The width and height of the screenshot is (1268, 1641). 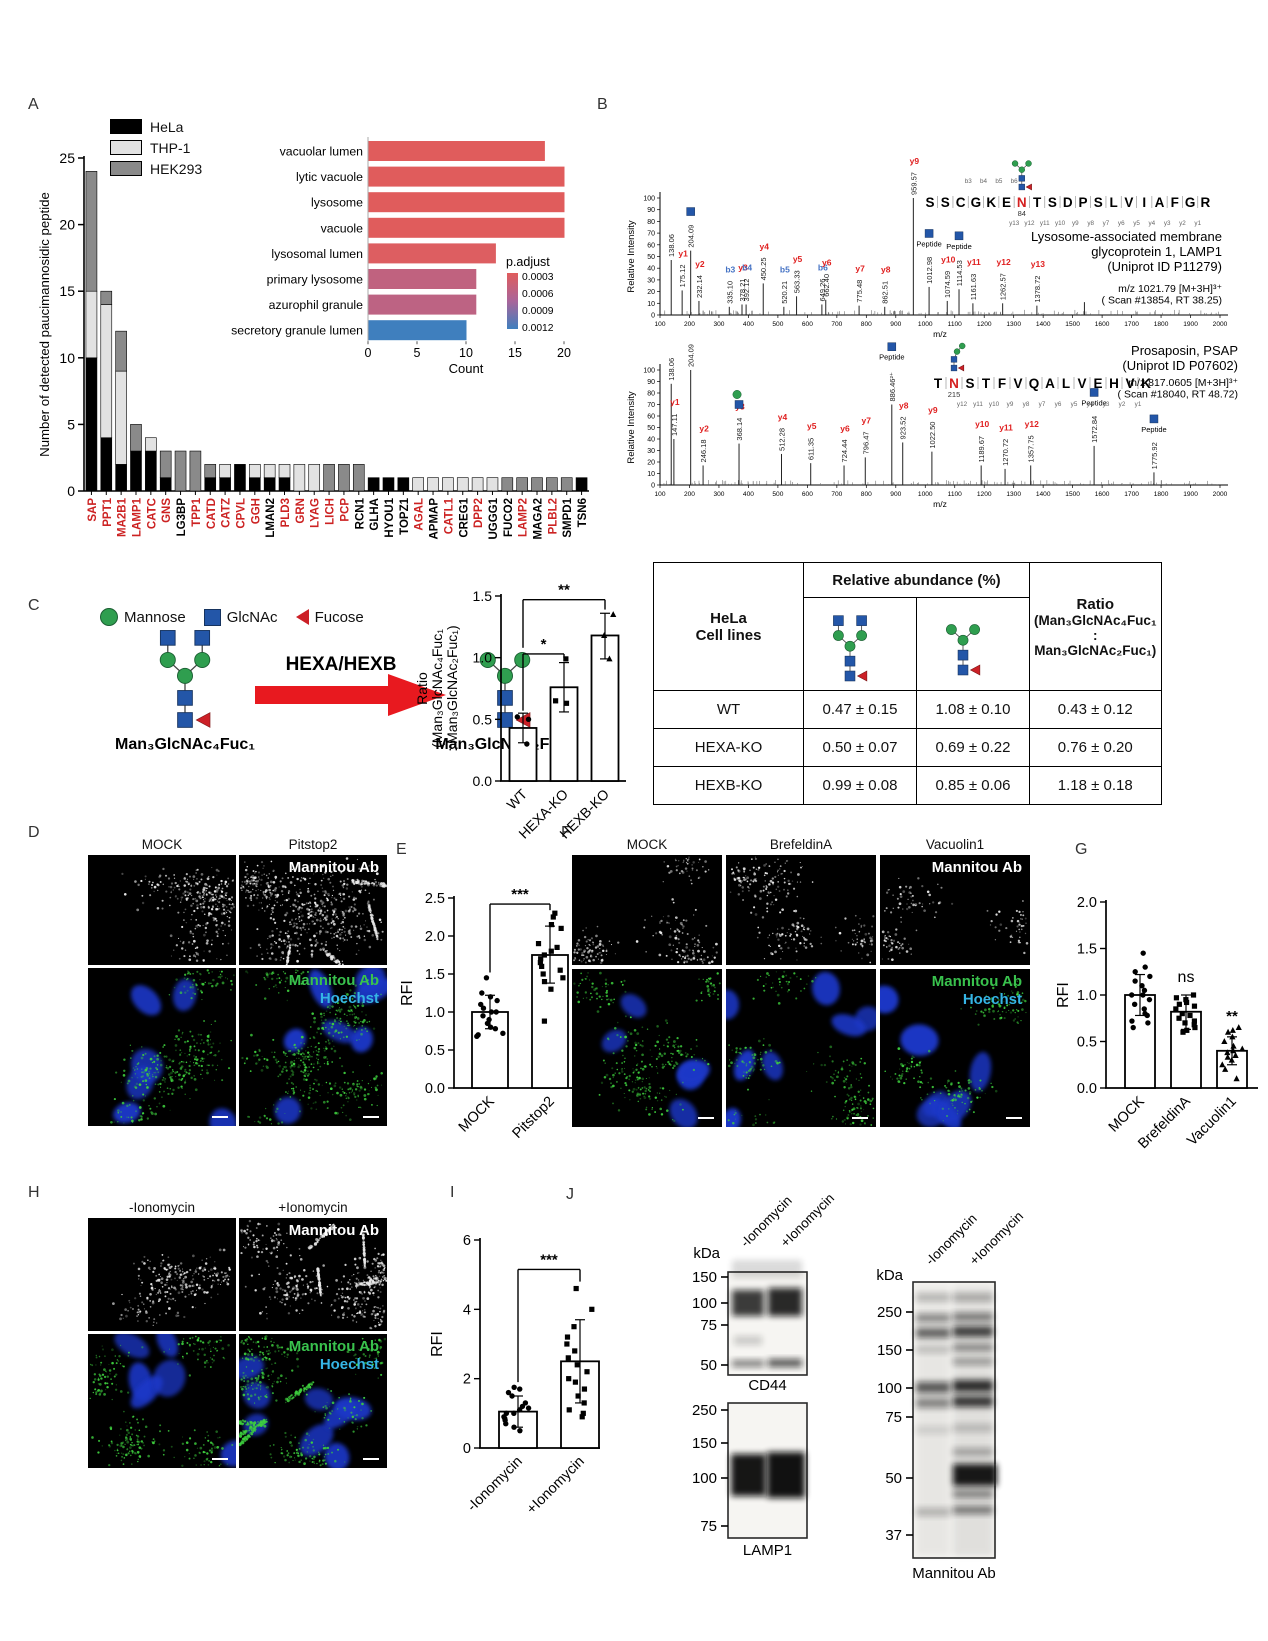 I want to click on svg-text: 1400, so click(x=1043, y=494).